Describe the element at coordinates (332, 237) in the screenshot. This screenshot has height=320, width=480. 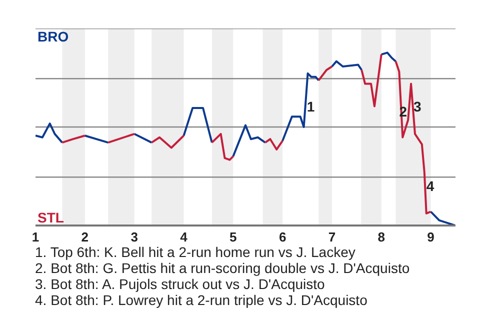
I see `x-tick-label: 7` at that location.